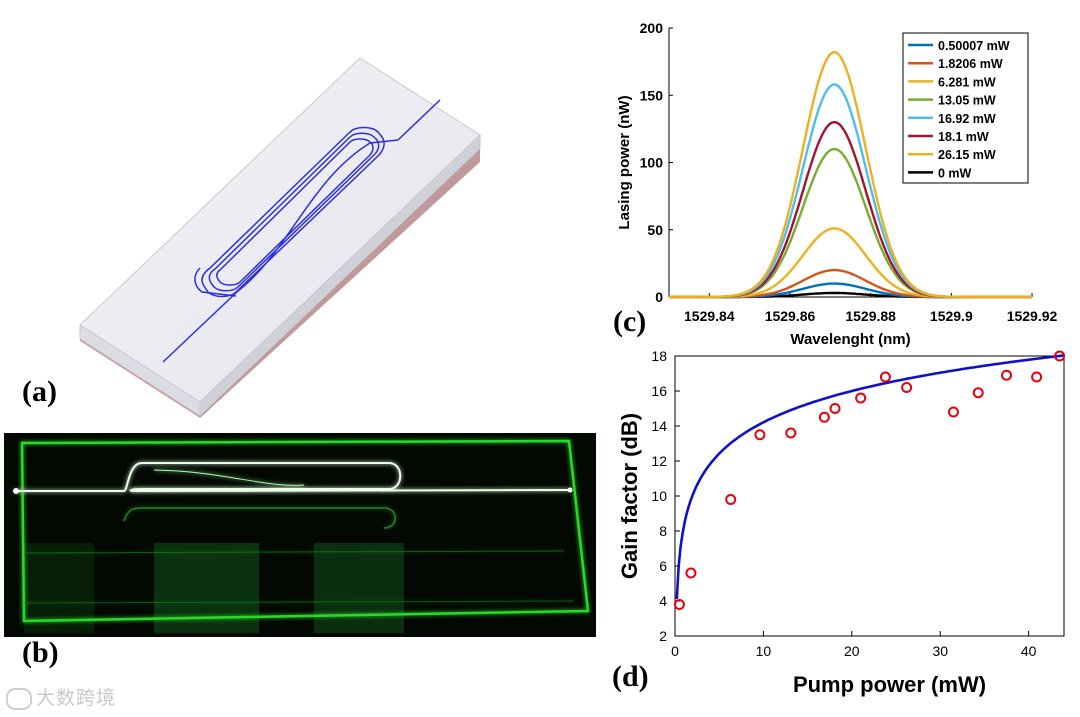 The image size is (1080, 717). I want to click on d-plot-frame, so click(869, 496).